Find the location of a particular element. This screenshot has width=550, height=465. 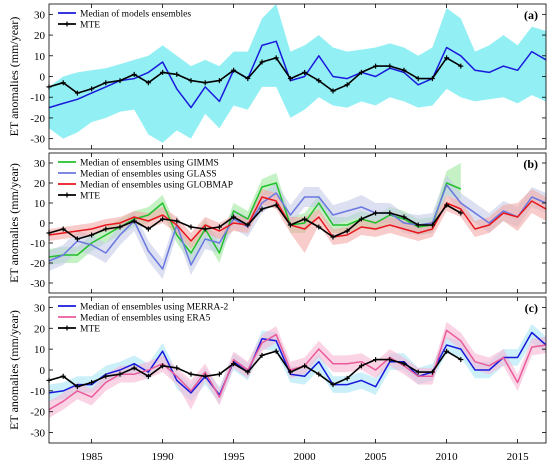

legend-entry: Median of ensembles using GLASS is located at coordinates (148, 174).